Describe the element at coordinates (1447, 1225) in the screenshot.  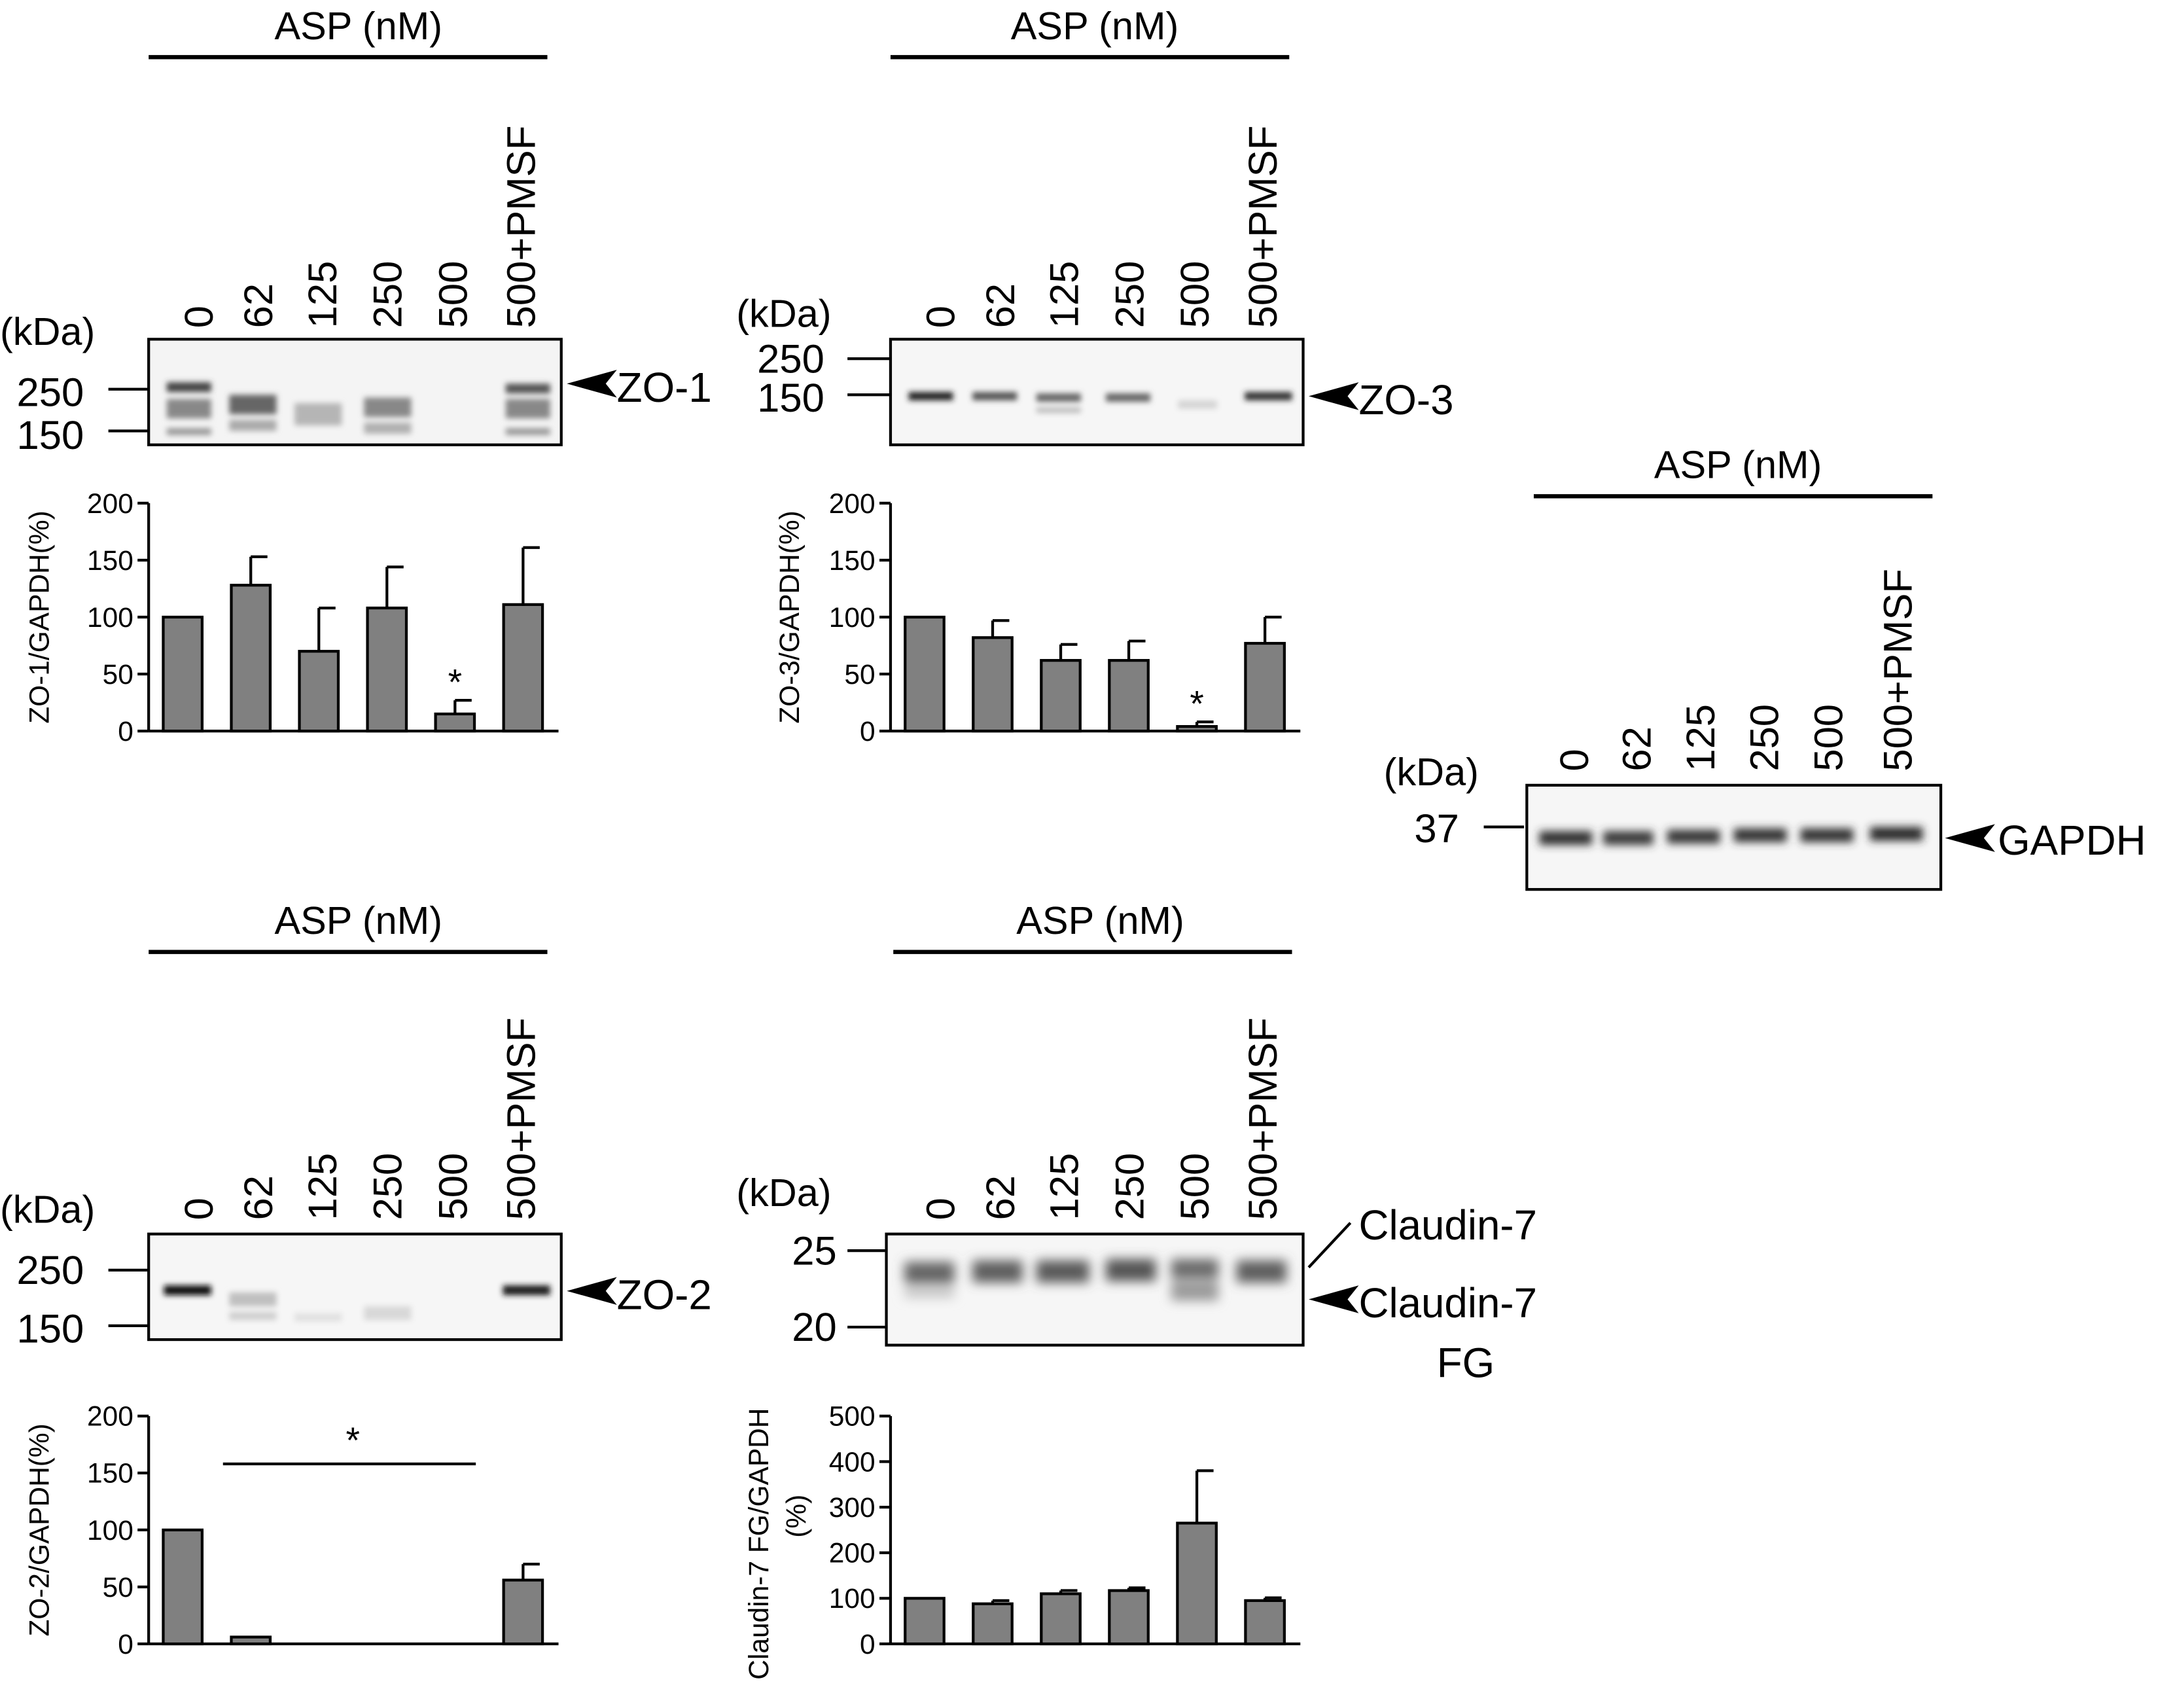
I see `cldn7-band-label-upper: Claudin-7` at that location.